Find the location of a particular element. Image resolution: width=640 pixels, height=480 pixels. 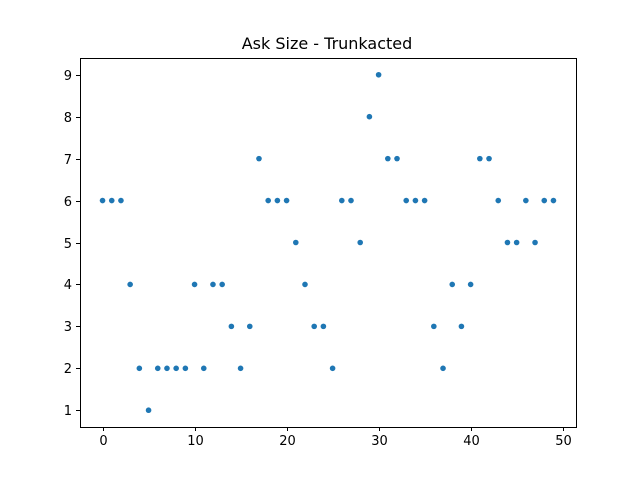

x-tick-label: 40 is located at coordinates (471, 441).